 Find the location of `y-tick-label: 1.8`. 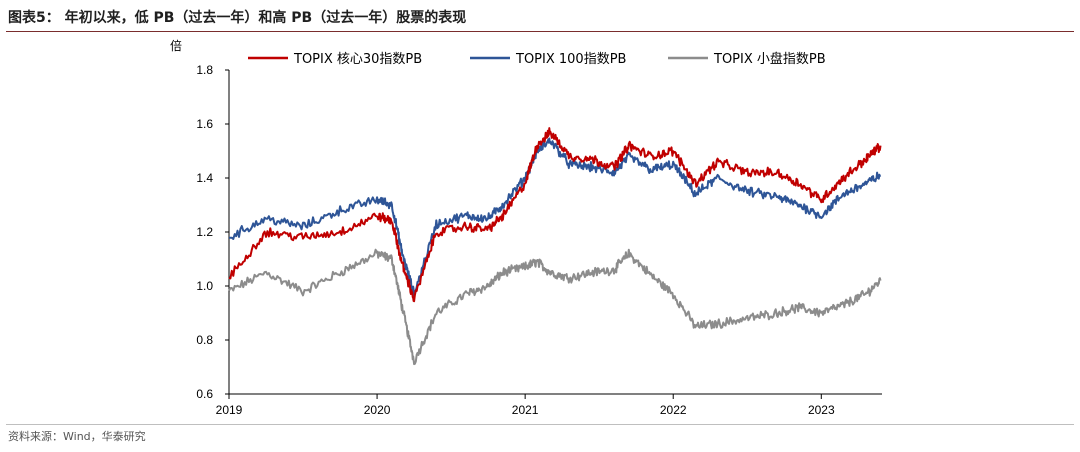

y-tick-label: 1.8 is located at coordinates (204, 70).